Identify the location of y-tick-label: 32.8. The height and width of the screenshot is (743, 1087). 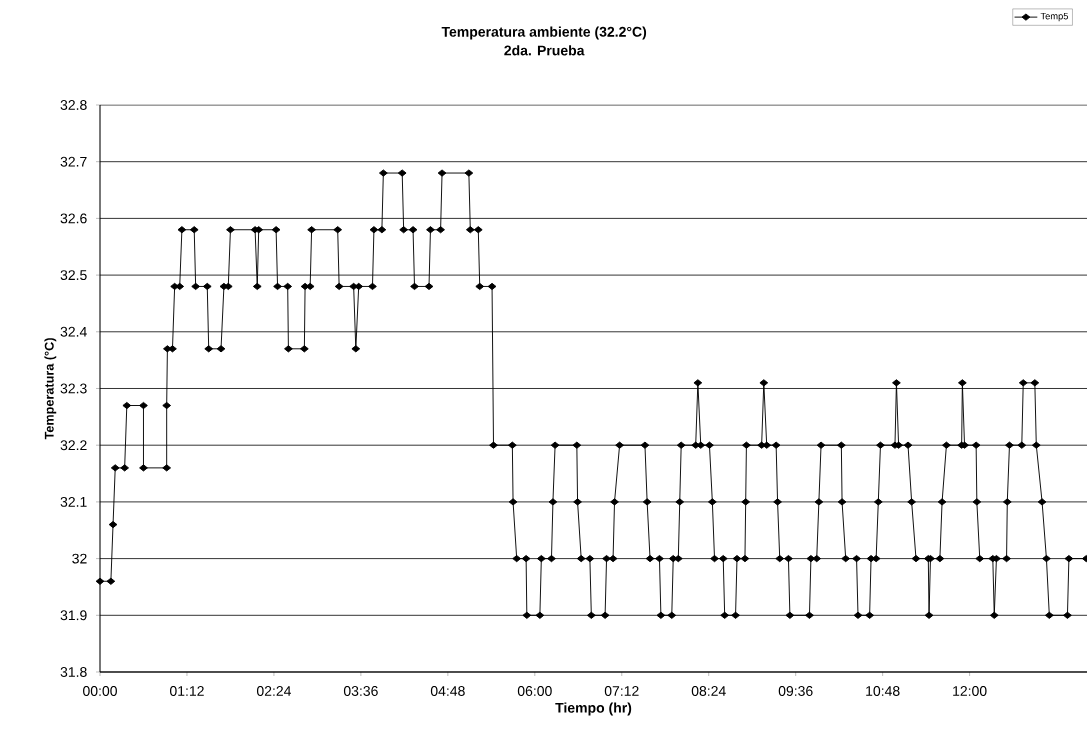
(73, 105).